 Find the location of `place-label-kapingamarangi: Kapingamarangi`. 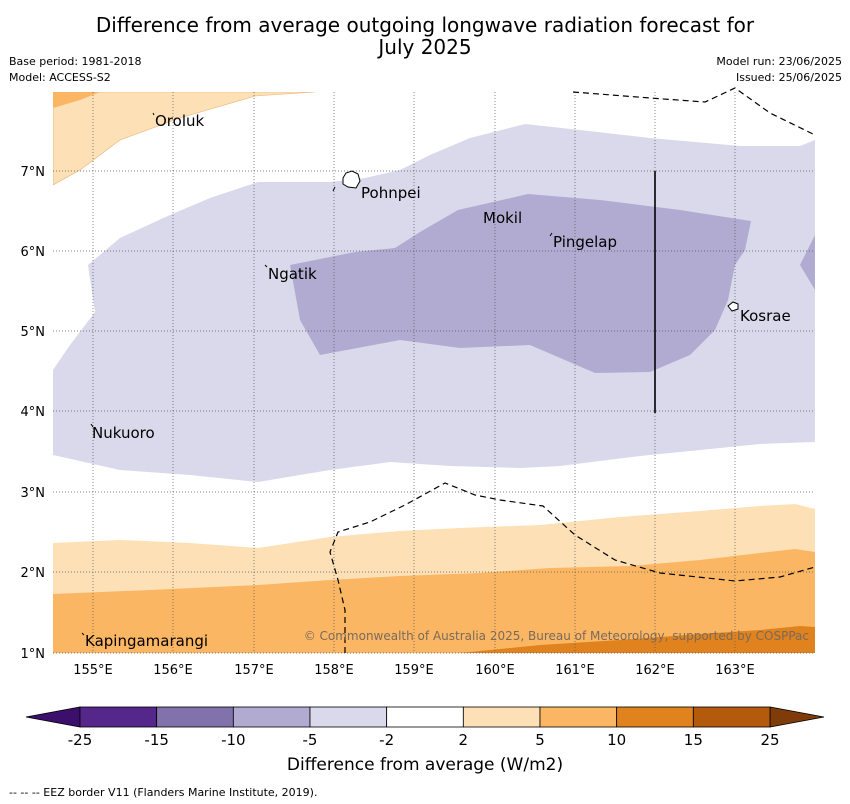

place-label-kapingamarangi: Kapingamarangi is located at coordinates (146, 641).